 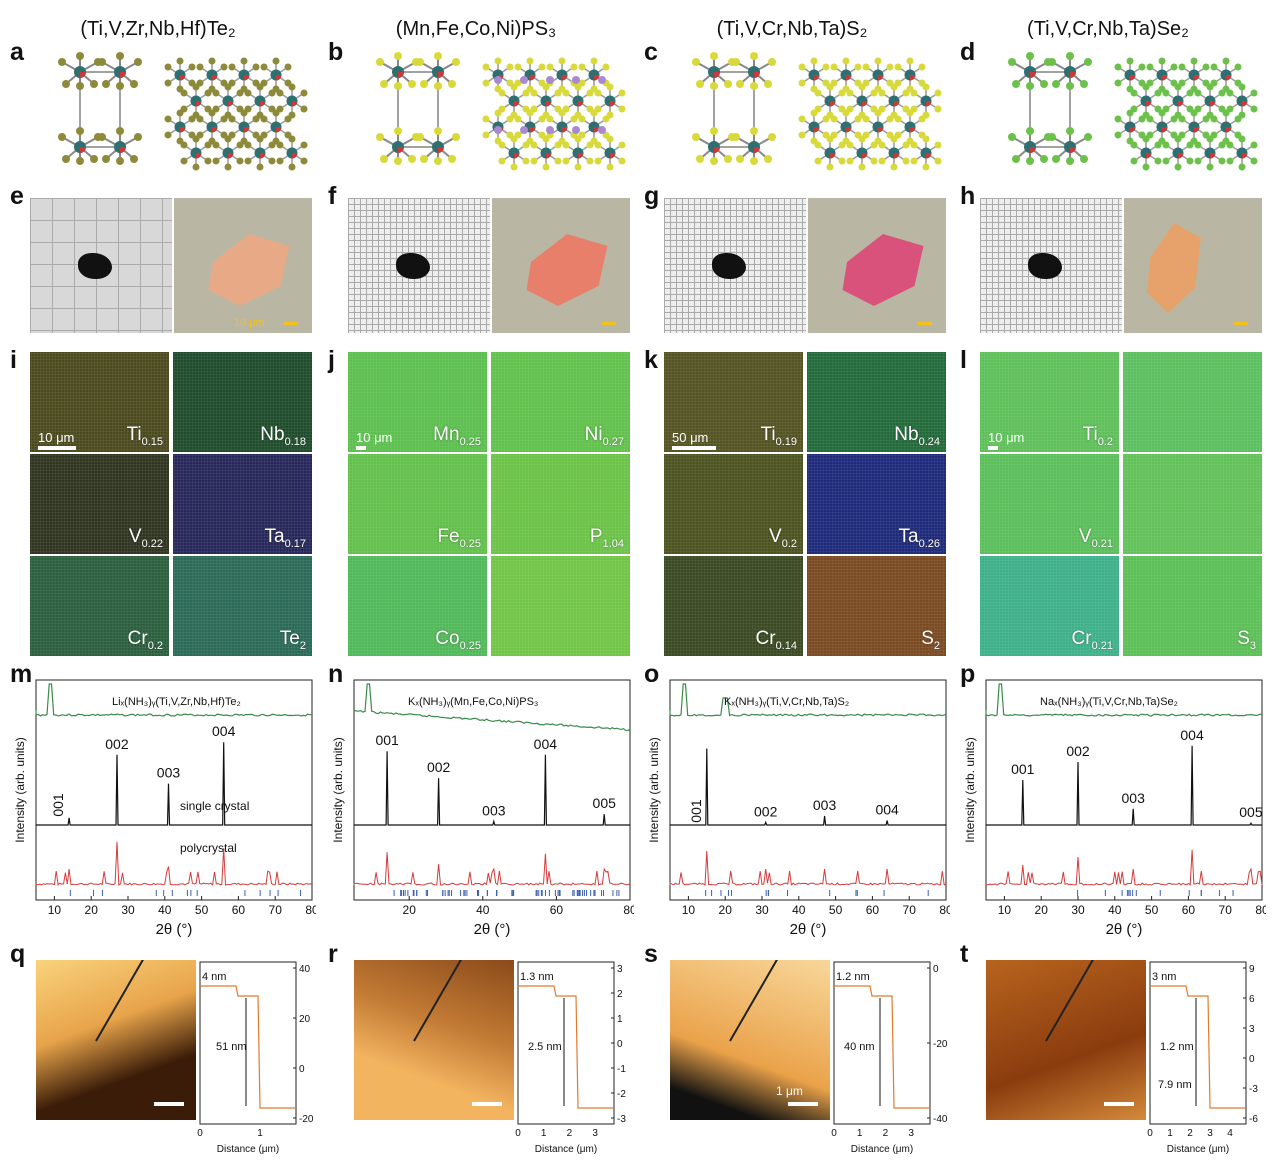 I want to click on intercalated-trace, so click(x=174, y=700).